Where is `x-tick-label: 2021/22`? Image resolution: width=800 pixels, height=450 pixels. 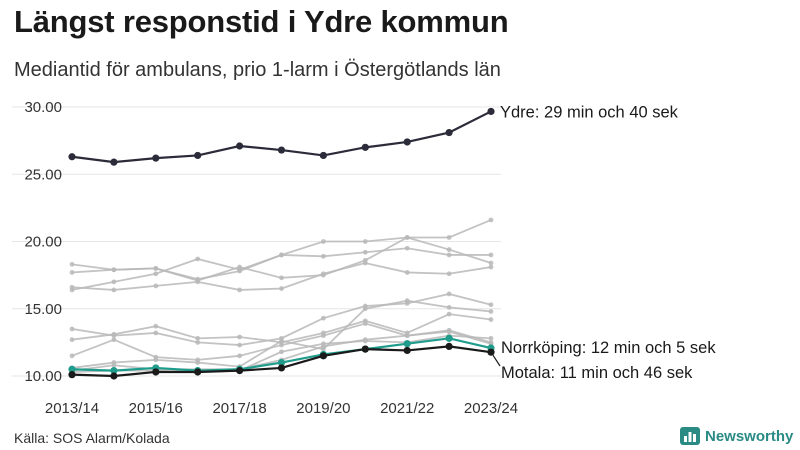 x-tick-label: 2021/22 is located at coordinates (407, 408).